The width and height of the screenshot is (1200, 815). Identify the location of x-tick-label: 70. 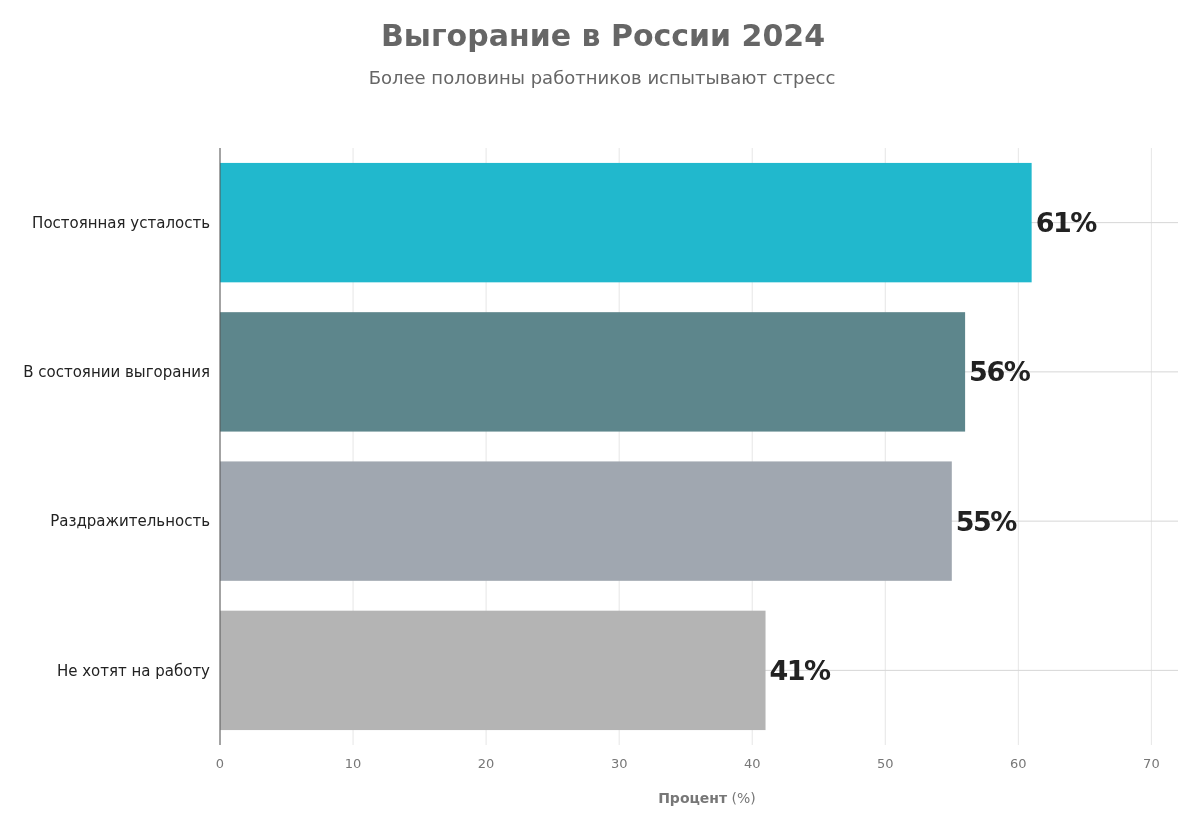
(1151, 763).